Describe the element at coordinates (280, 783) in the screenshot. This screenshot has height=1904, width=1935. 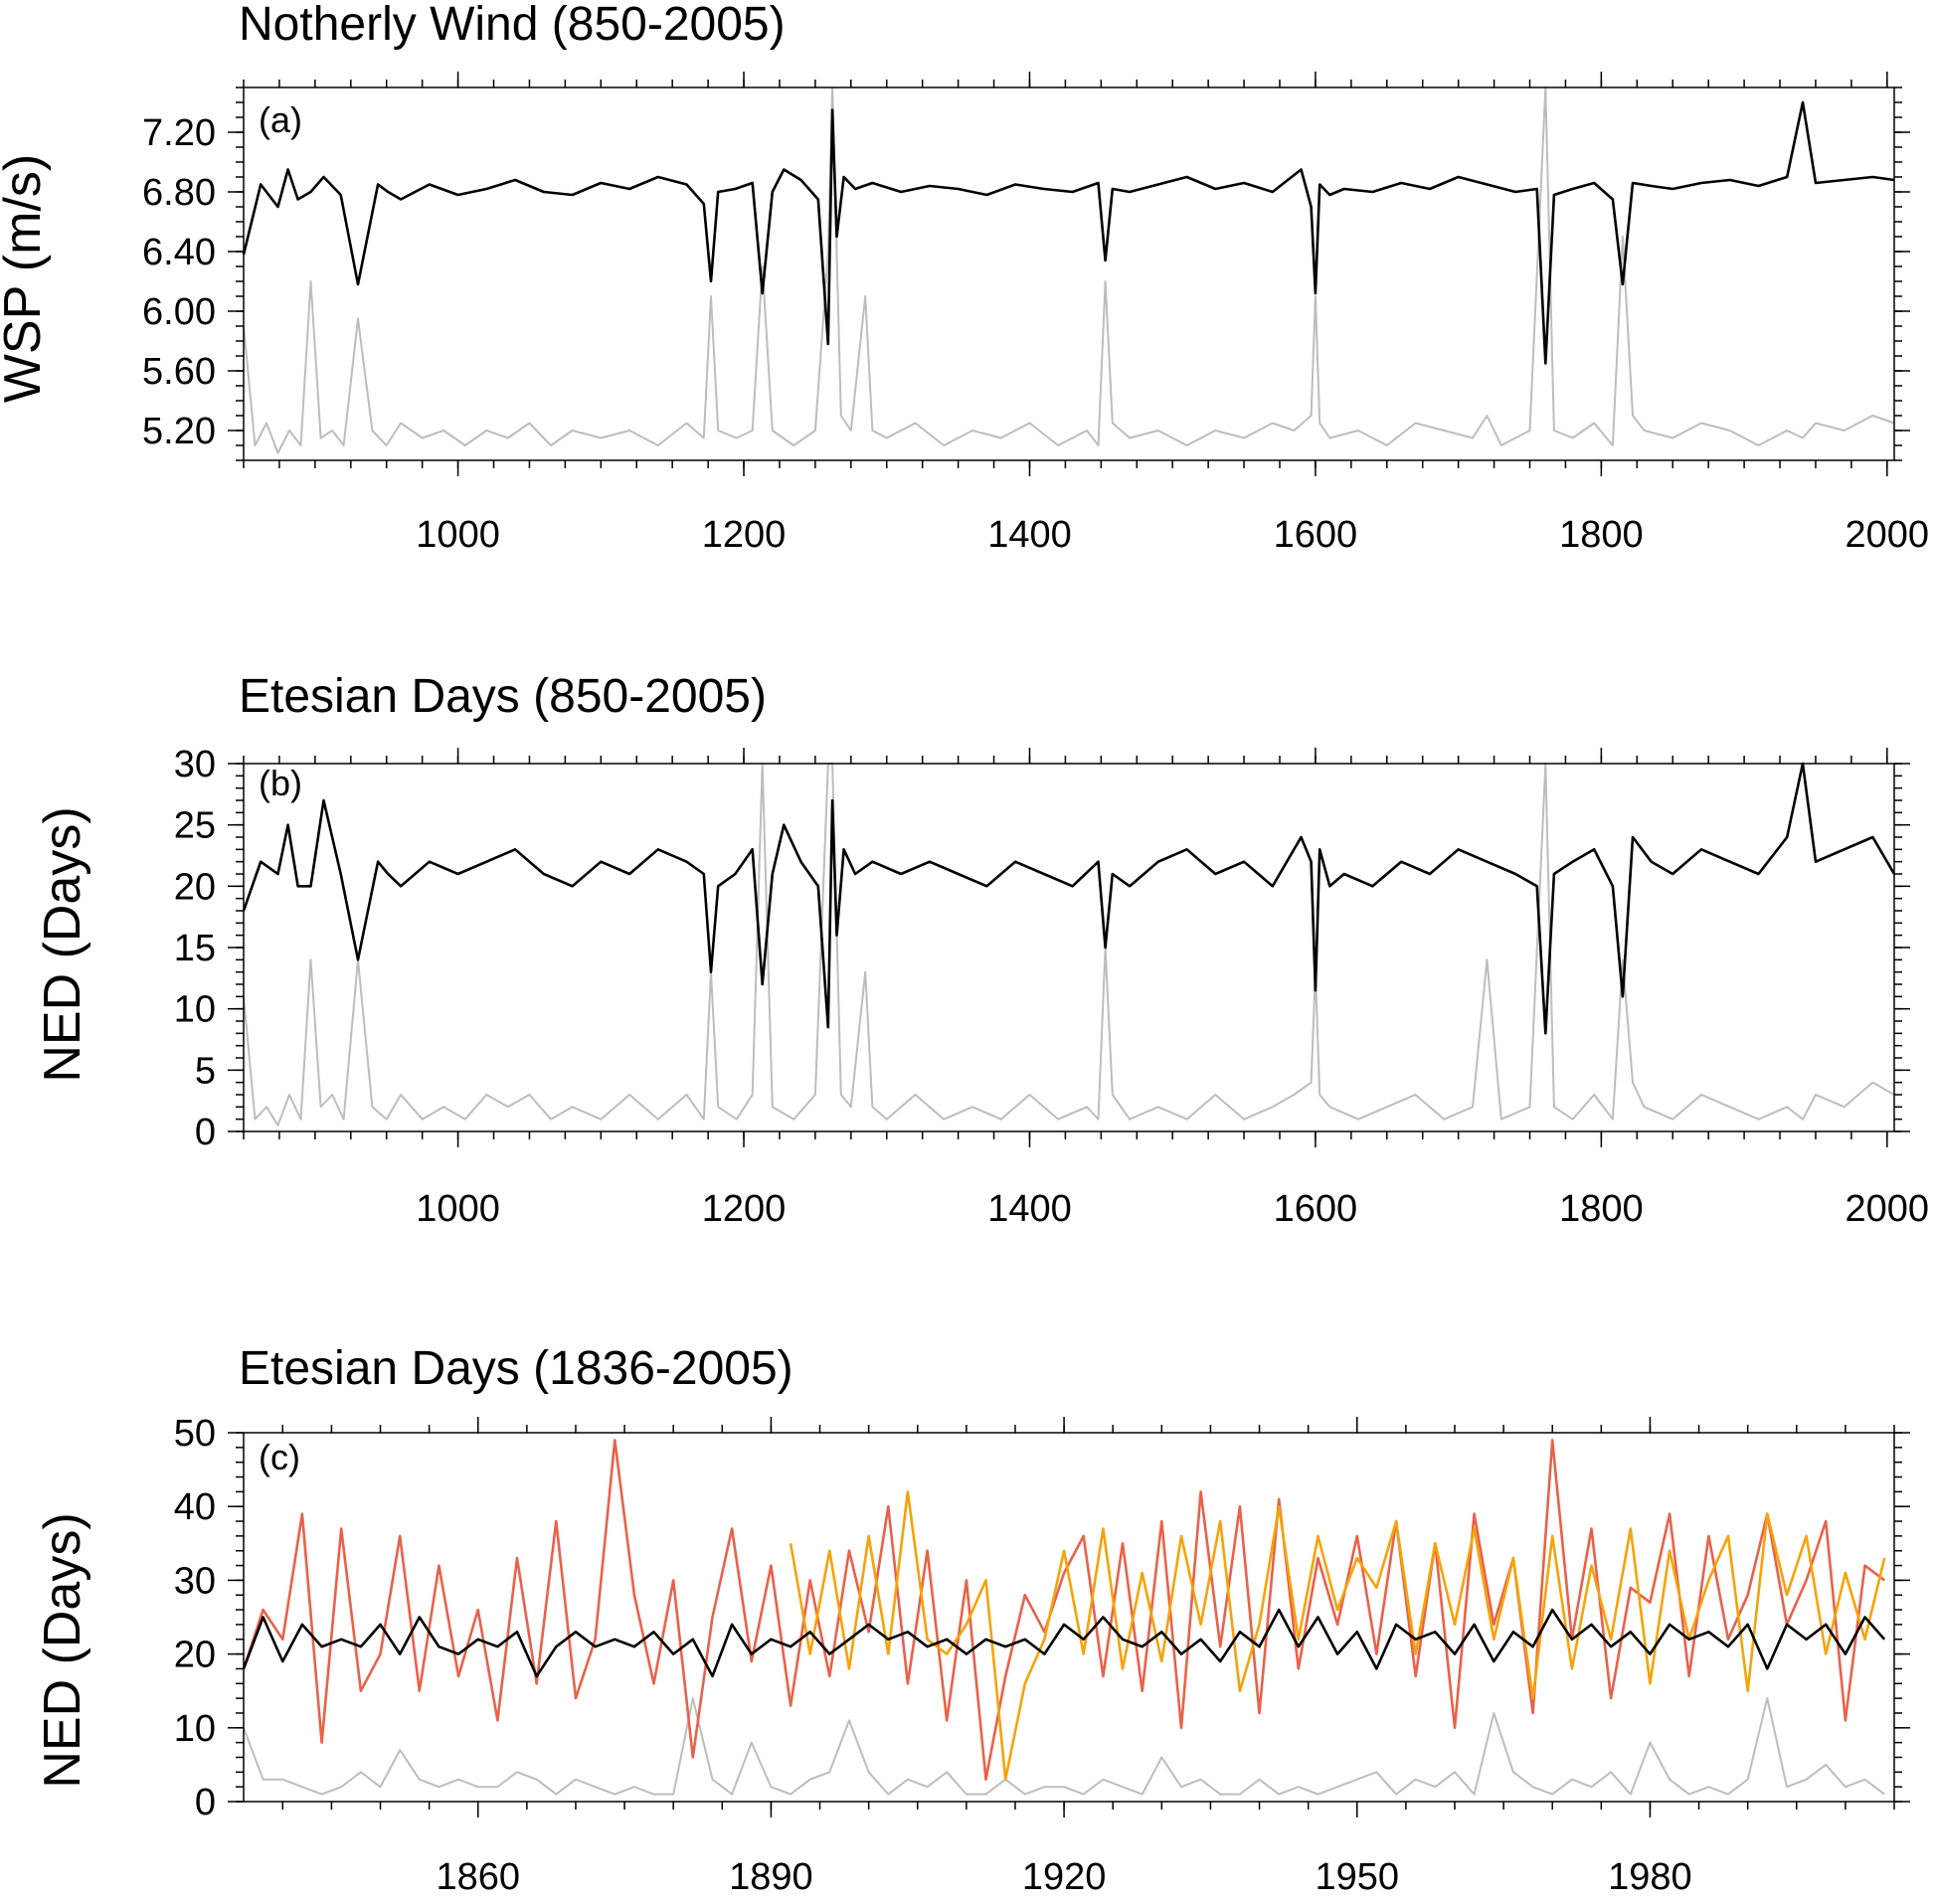
I see `panel-b-letter: (b)` at that location.